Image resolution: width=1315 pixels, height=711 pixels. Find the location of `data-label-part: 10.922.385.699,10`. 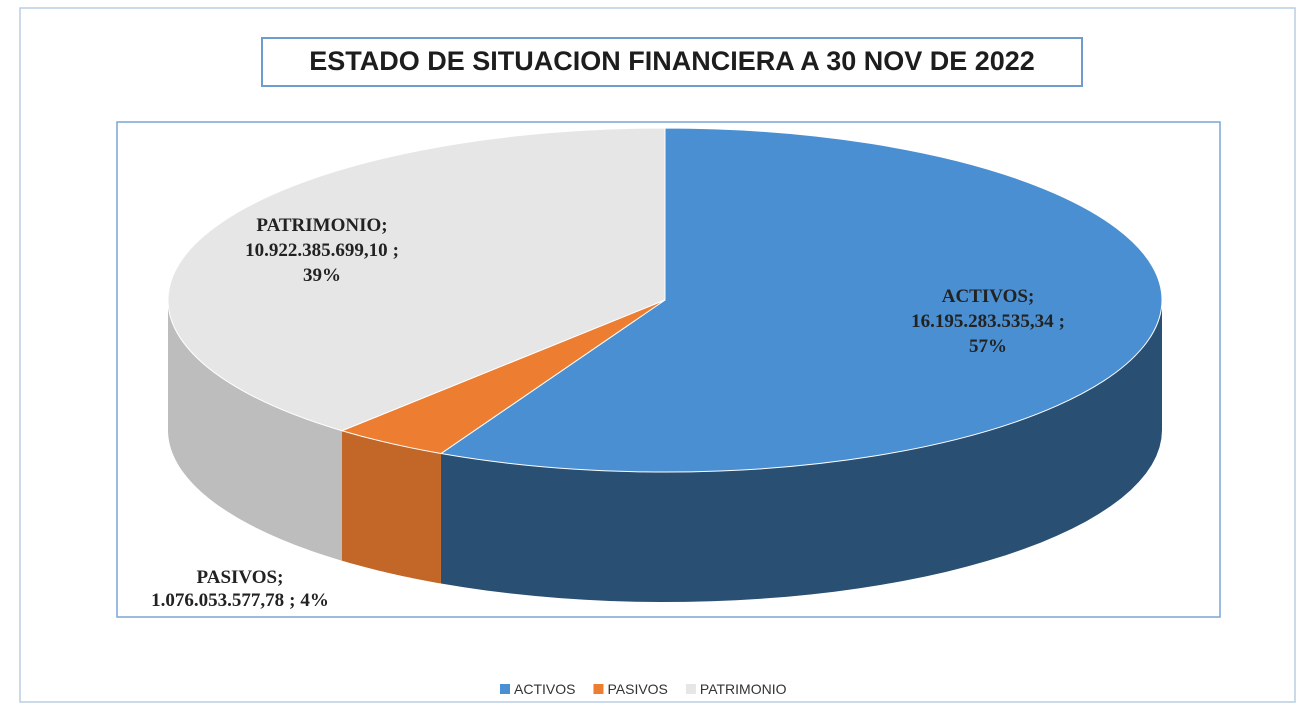

data-label-part: 10.922.385.699,10 is located at coordinates (316, 250).